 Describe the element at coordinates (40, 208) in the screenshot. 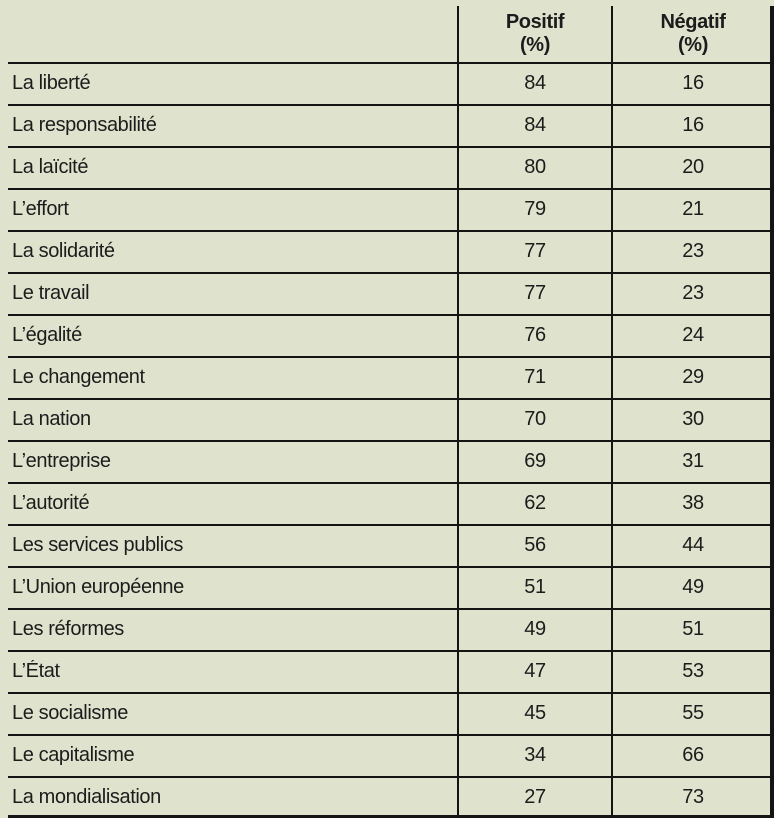

I see `row-label: L’effort` at that location.